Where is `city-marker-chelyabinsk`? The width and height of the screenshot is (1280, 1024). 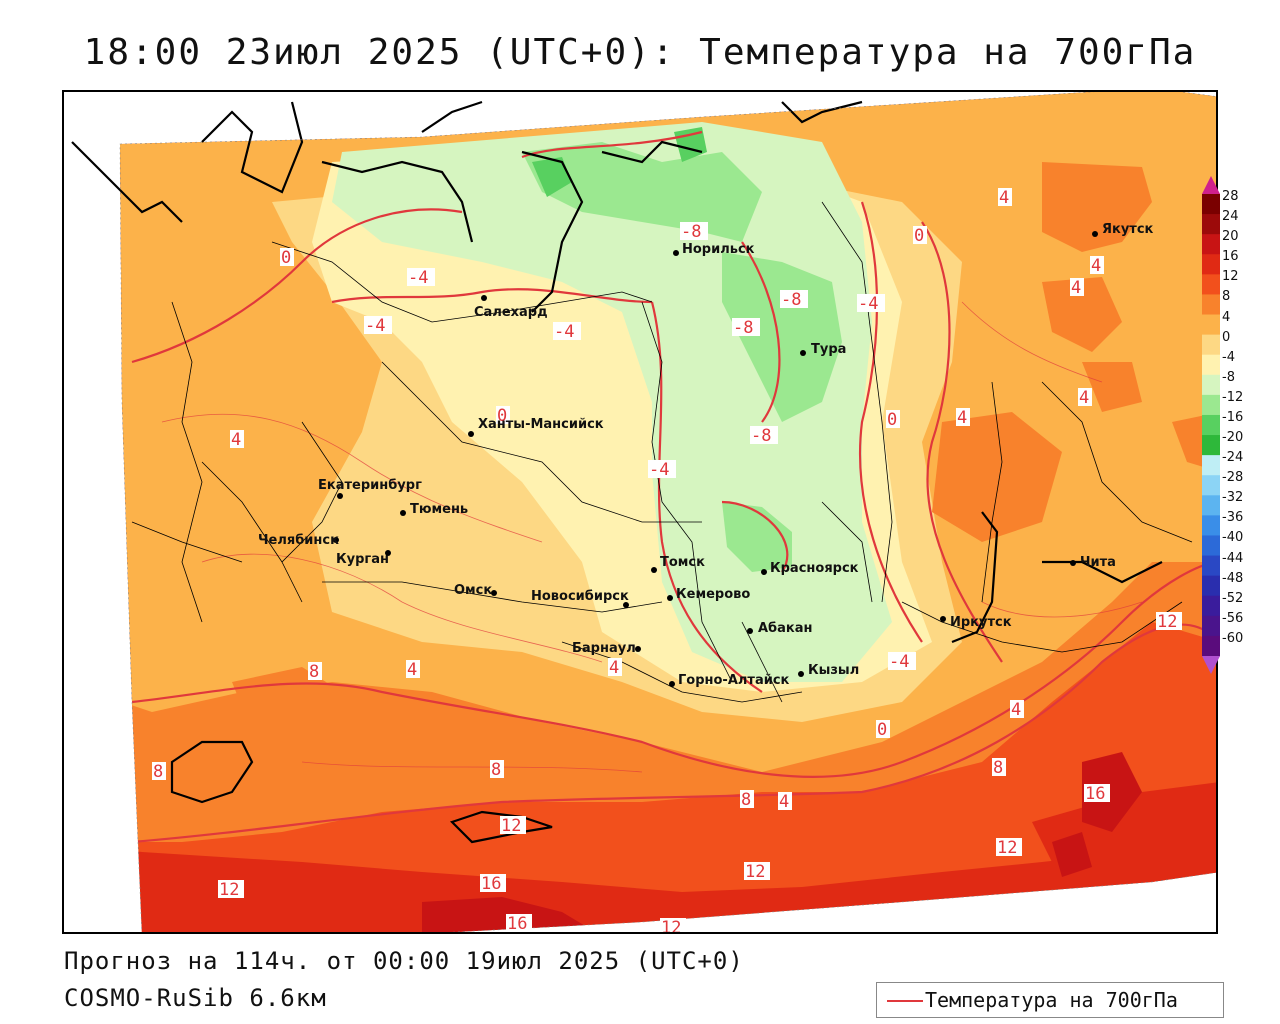
city-marker-chelyabinsk is located at coordinates (336, 540).